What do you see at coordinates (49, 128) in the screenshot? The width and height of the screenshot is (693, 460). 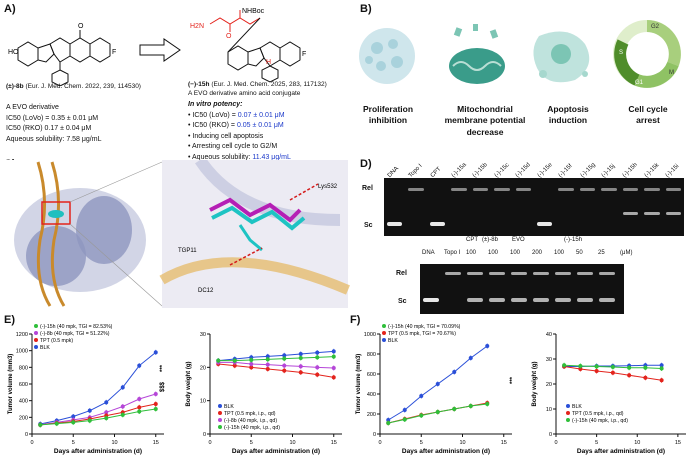 I see `cmp1-prop: IC50 (RKO) 0.17 ± 0.04 μM` at bounding box center [49, 128].